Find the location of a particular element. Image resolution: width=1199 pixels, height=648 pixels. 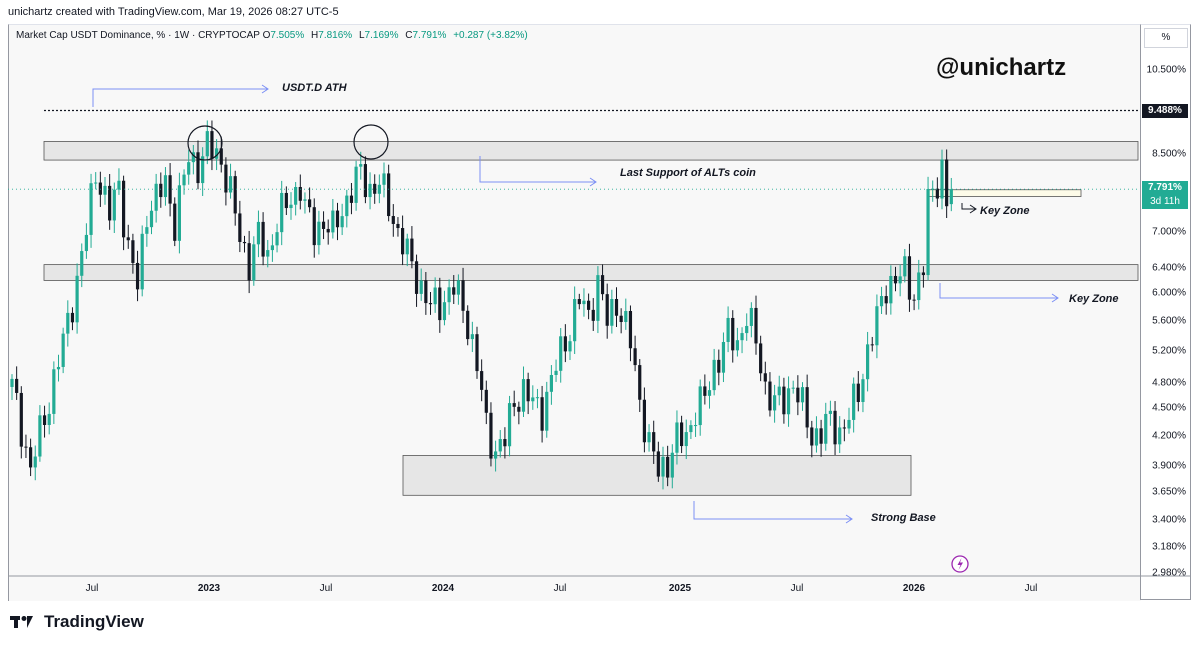

tradingview-logo: TradingView is located at coordinates (77, 622).